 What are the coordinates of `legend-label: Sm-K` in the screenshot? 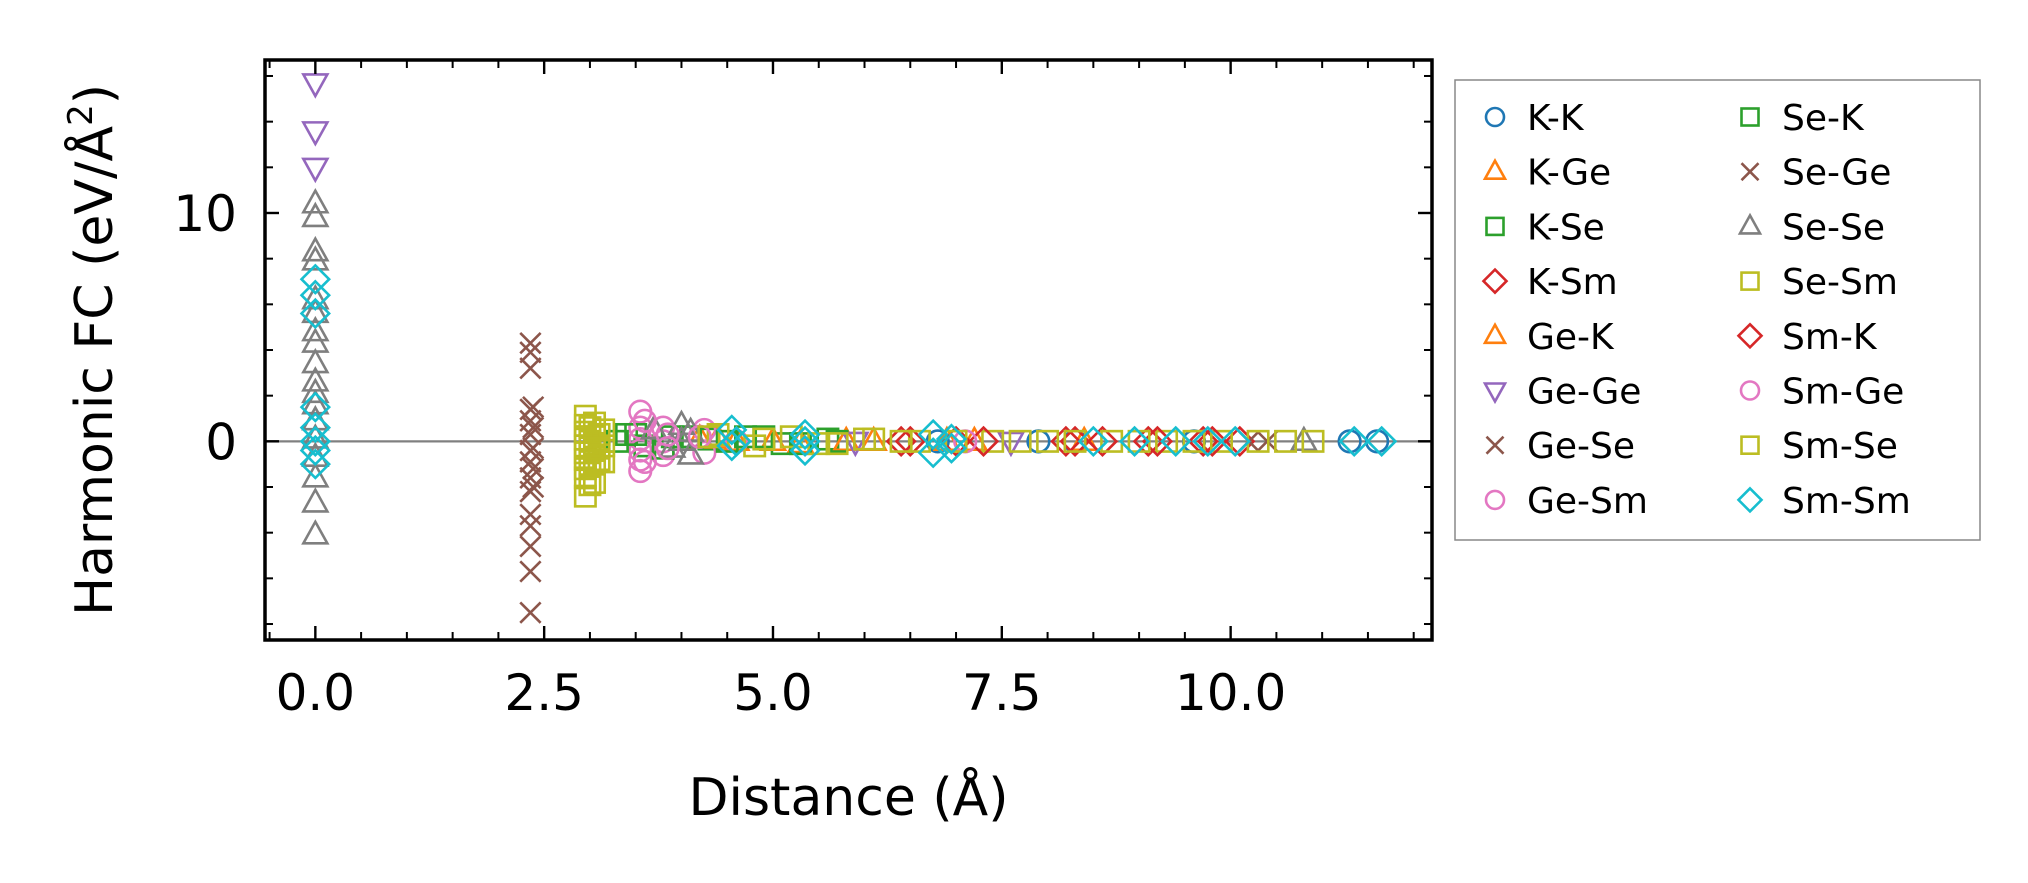 It's located at (1830, 337).